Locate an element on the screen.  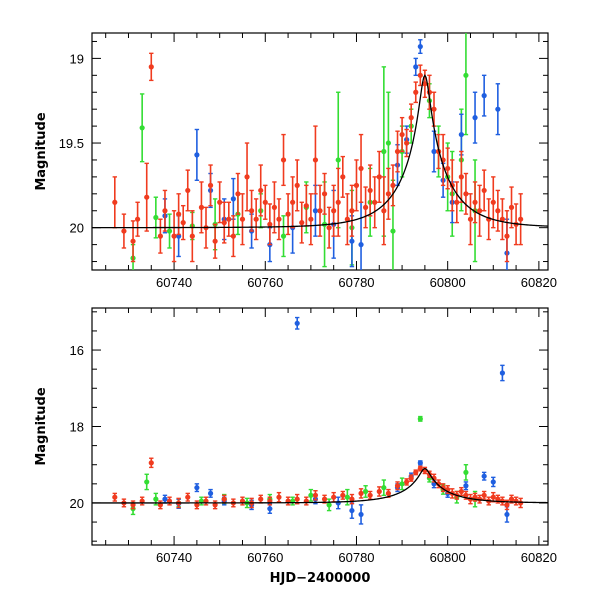
x-tick-label: 60800 is located at coordinates (448, 282).